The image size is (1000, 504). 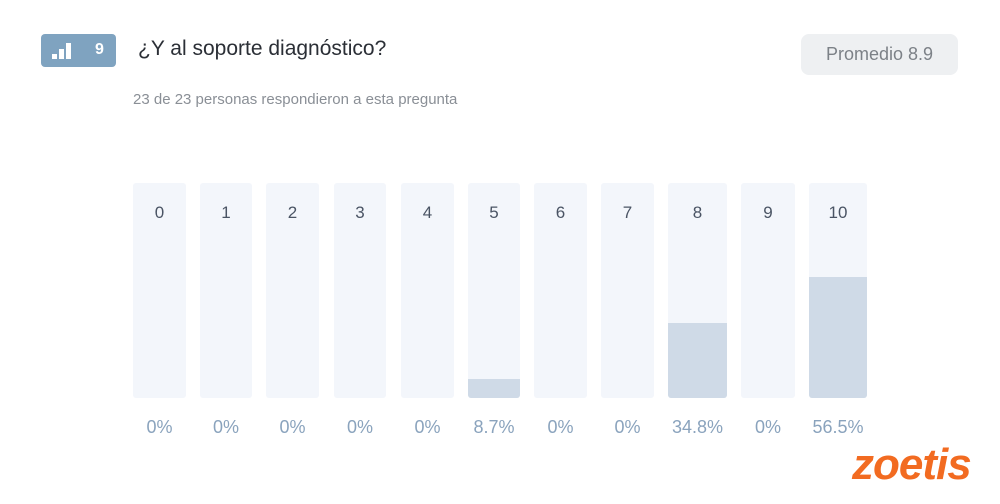 I want to click on bar-category-label: 6, so click(x=560, y=212).